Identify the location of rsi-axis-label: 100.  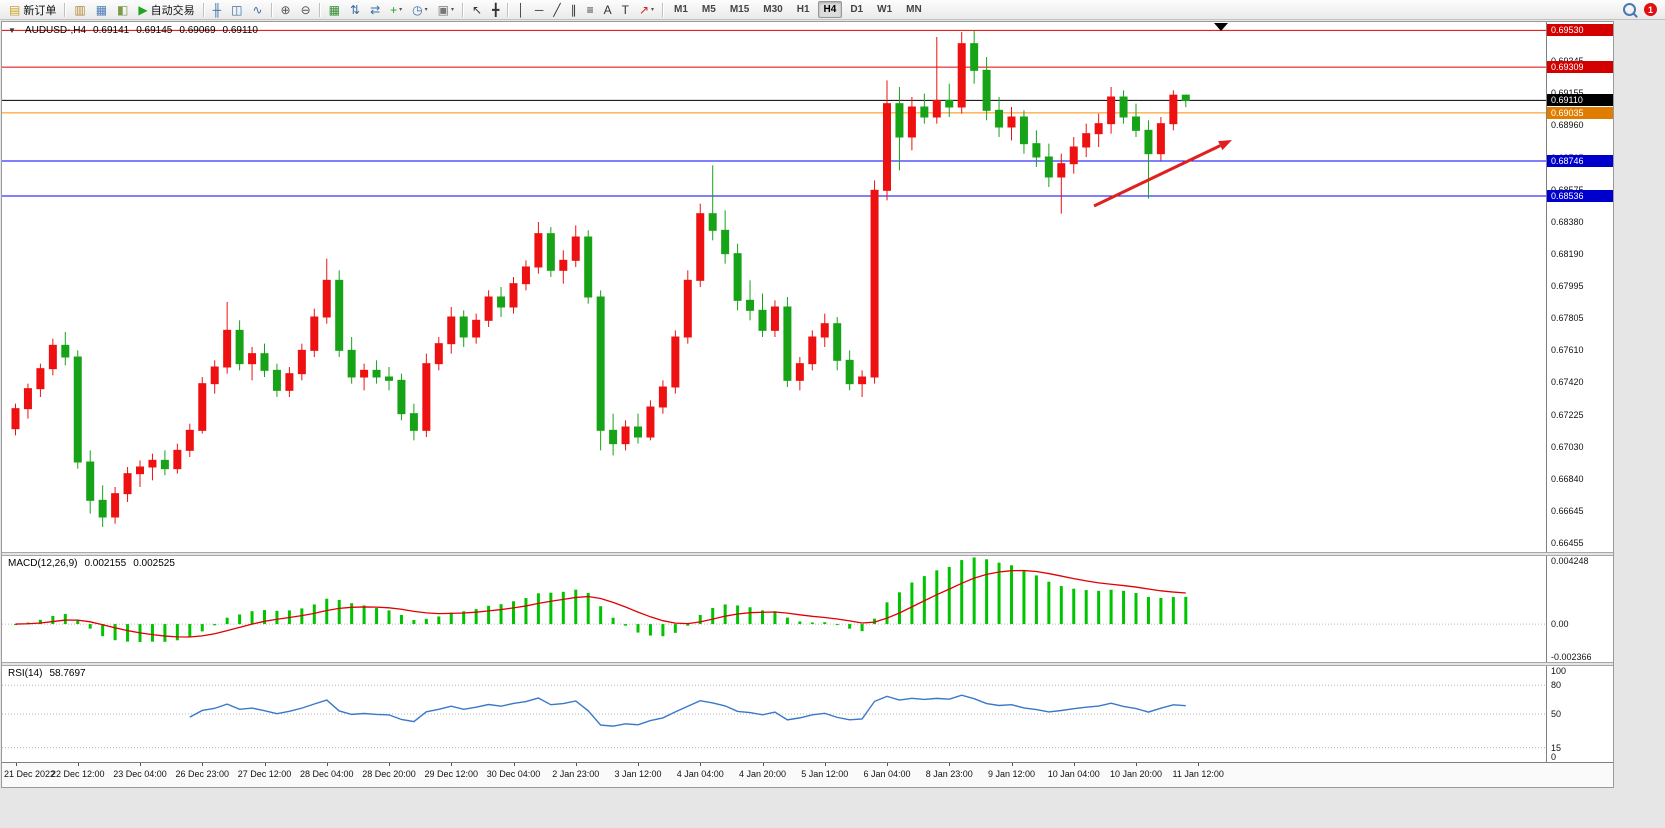
(1559, 671).